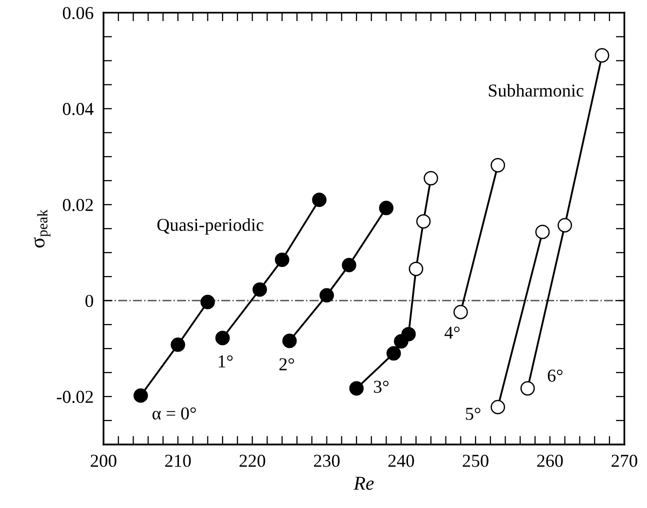 This screenshot has width=647, height=508. I want to click on y-axis-title: σ$_{peak}$, so click(42, 228).